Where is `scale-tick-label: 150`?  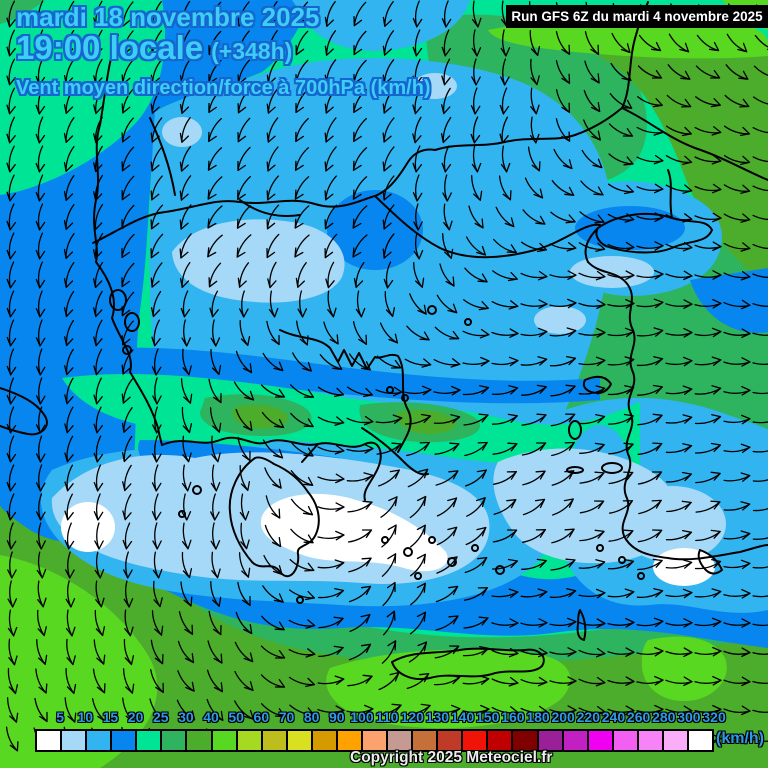 scale-tick-label: 150 is located at coordinates (488, 717).